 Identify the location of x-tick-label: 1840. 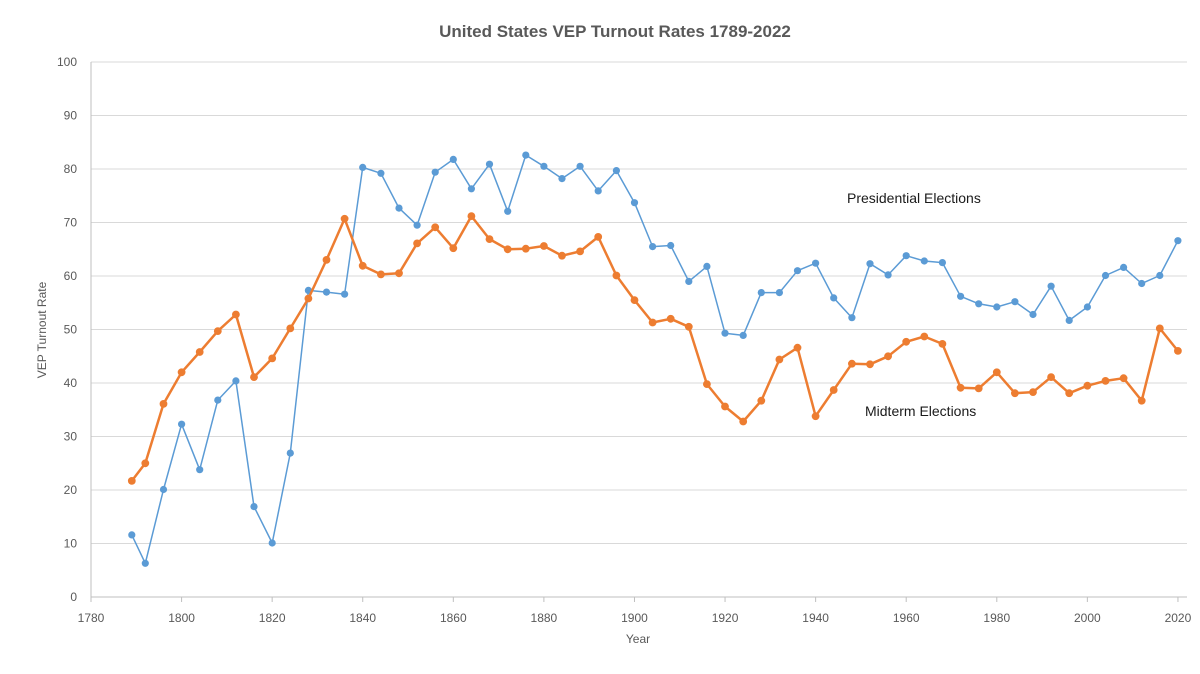
(362, 618).